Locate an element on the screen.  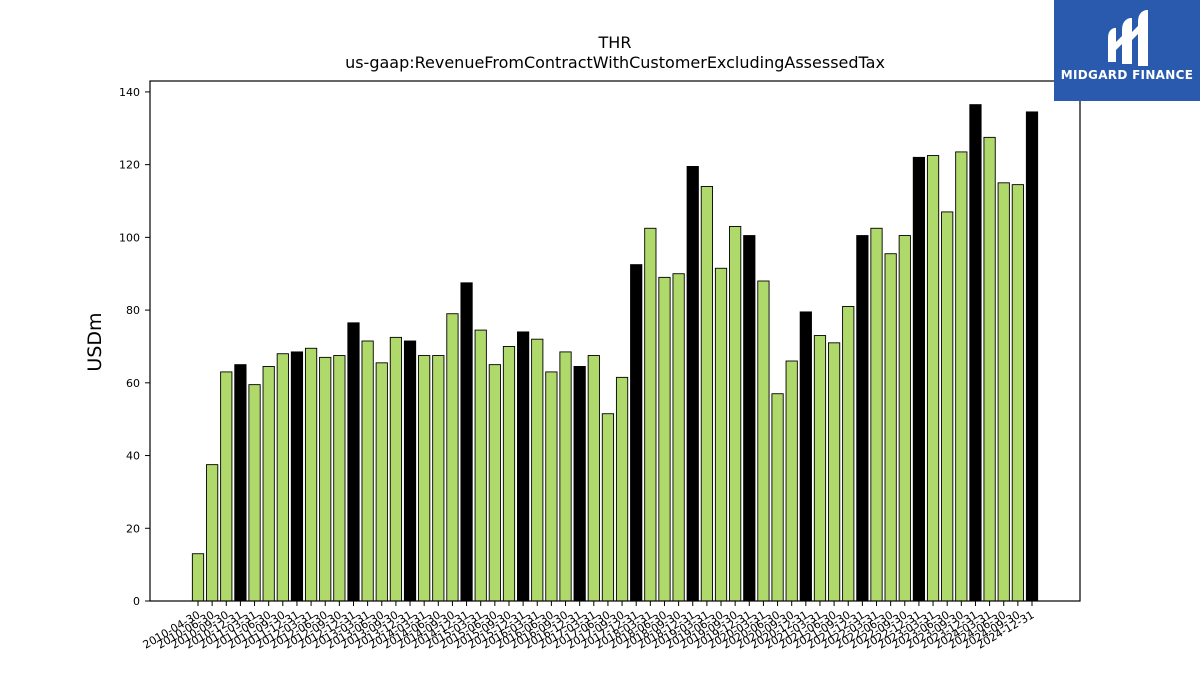
midgard-logo-icon is located at coordinates (1128, 38).